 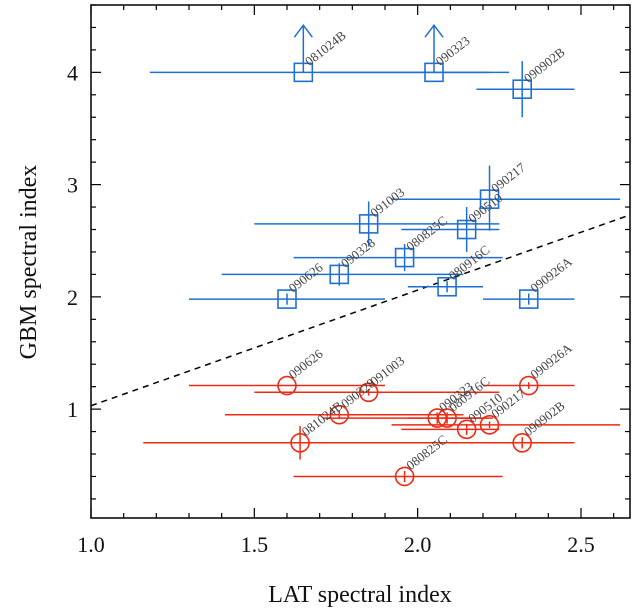 What do you see at coordinates (581, 544) in the screenshot?
I see `x-tick-label: 2.5` at bounding box center [581, 544].